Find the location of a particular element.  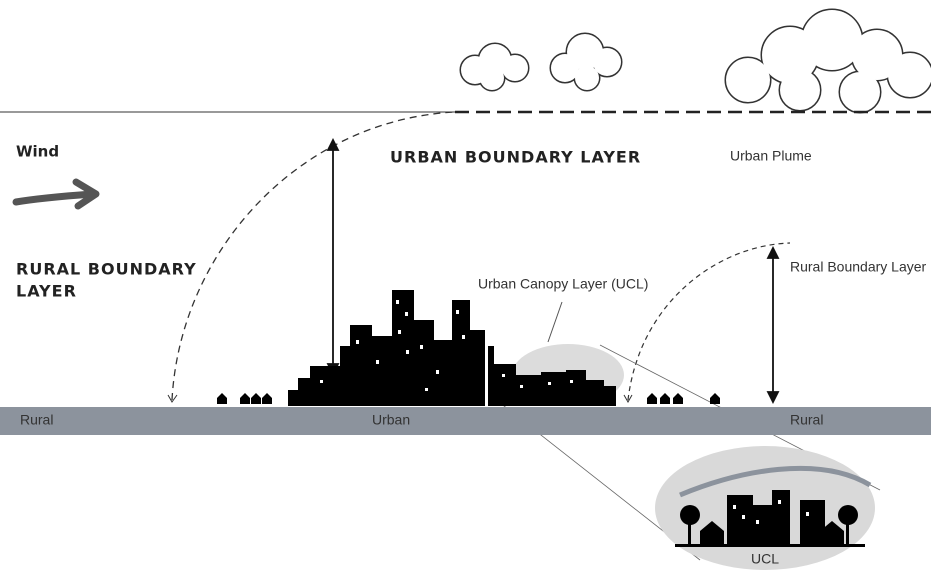

rural-boundary-arc is located at coordinates (709, 321).